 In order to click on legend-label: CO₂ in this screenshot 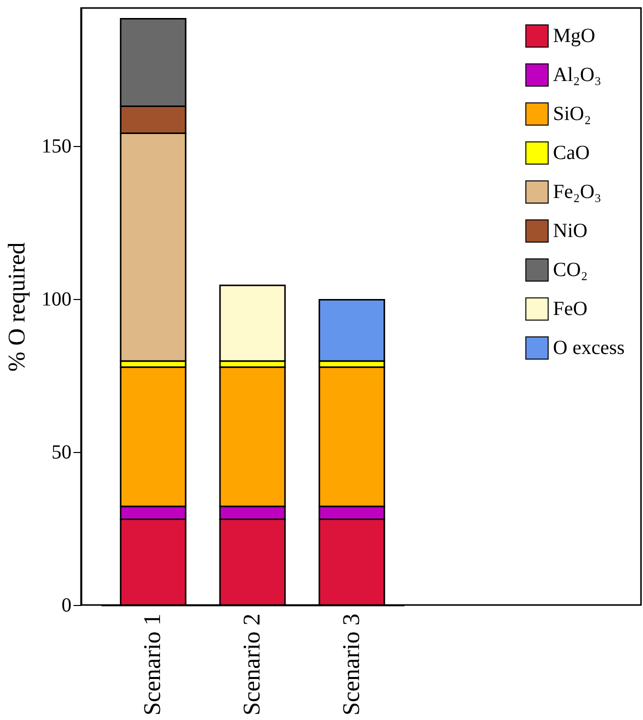, I will do `click(570, 270)`.